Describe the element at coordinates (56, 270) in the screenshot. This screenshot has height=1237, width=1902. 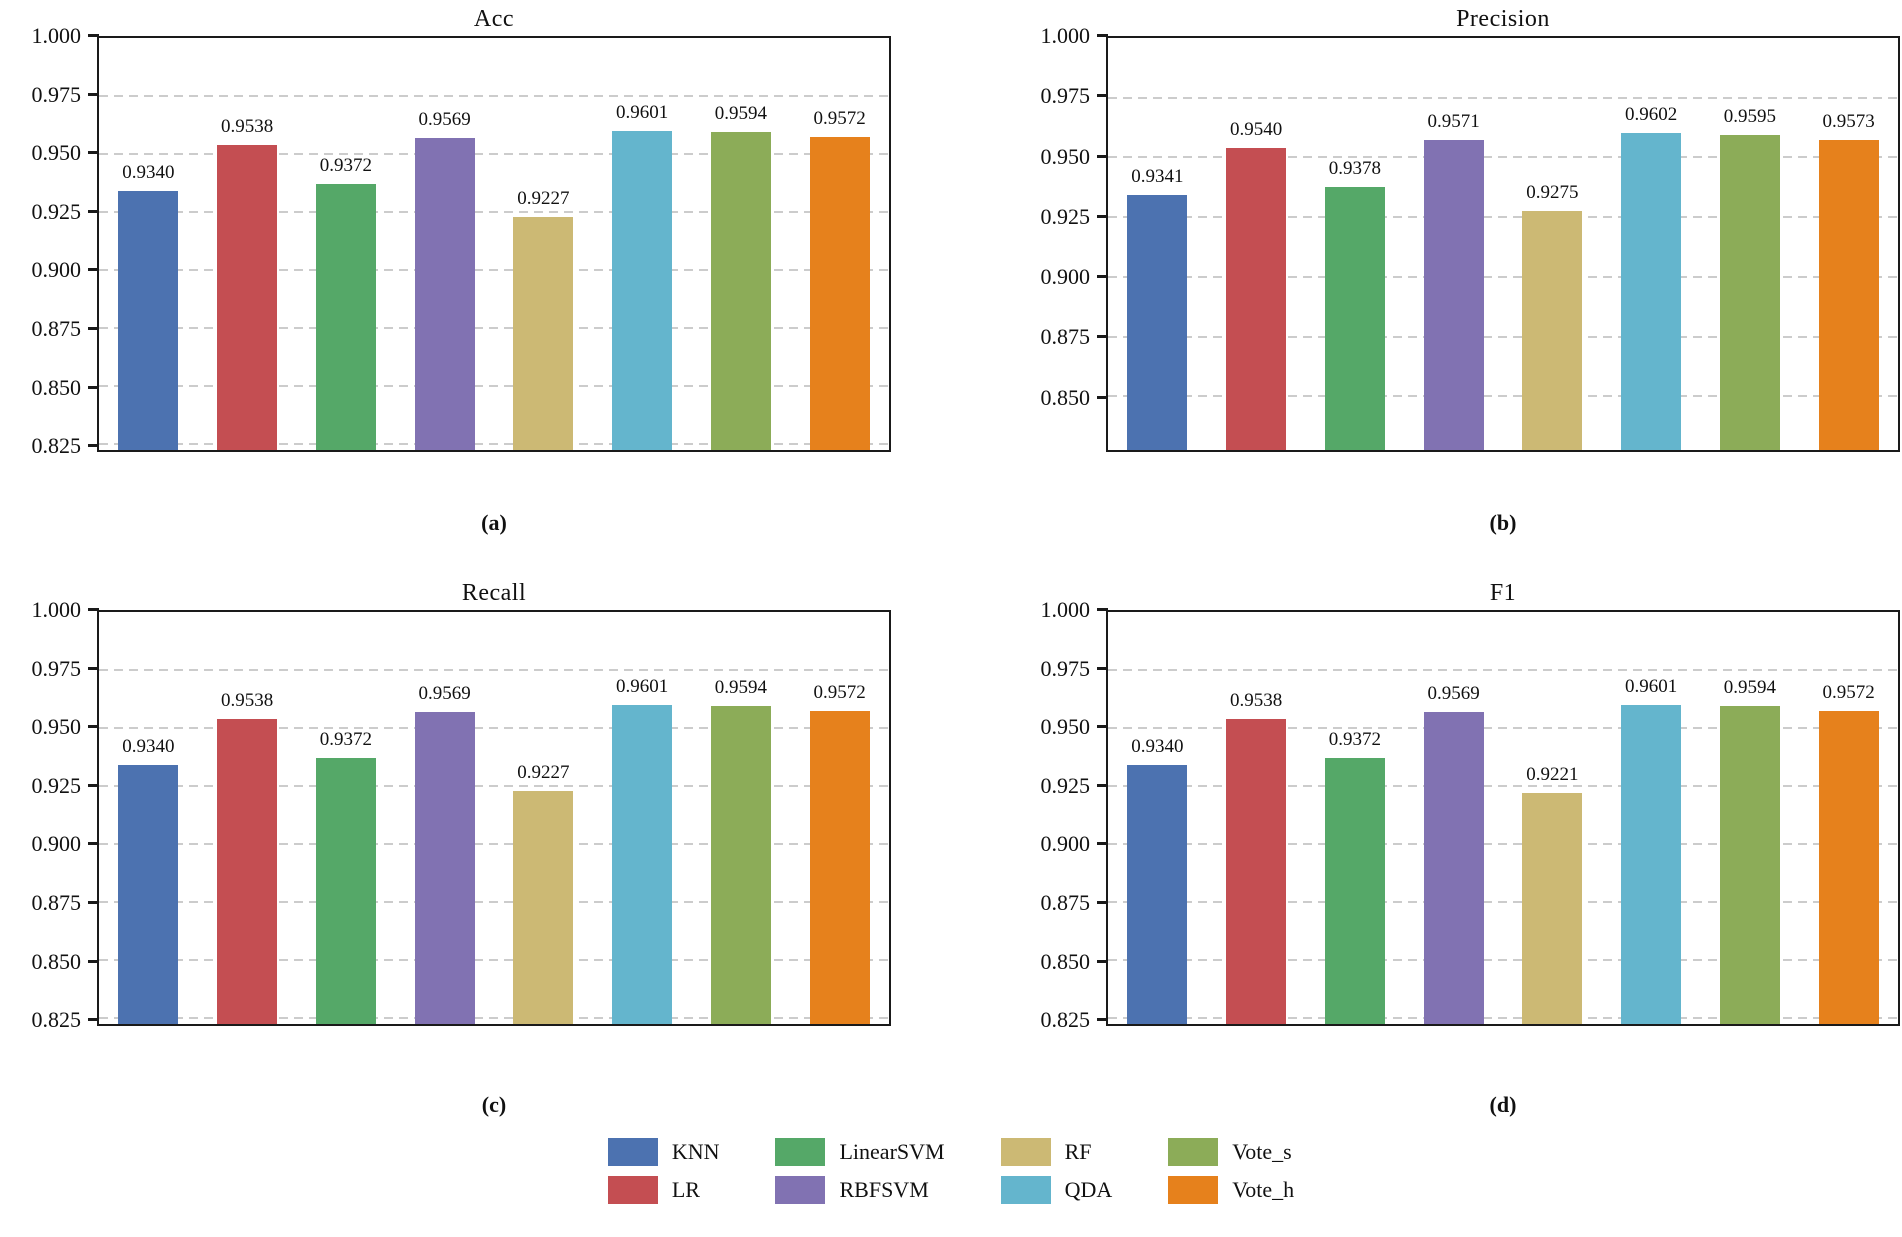
I see `y-tick-label: 0.900` at that location.